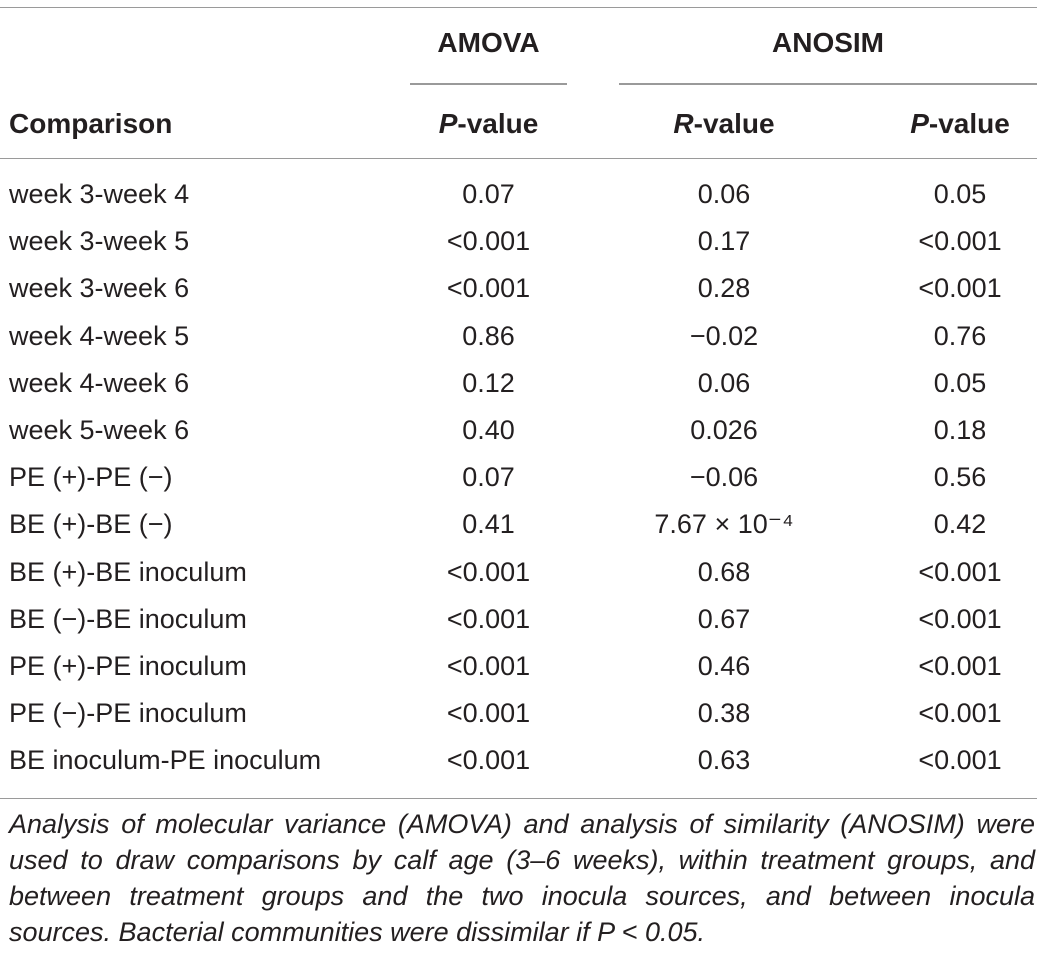 The width and height of the screenshot is (1043, 954). I want to click on anosim-group-rule, so click(828, 84).